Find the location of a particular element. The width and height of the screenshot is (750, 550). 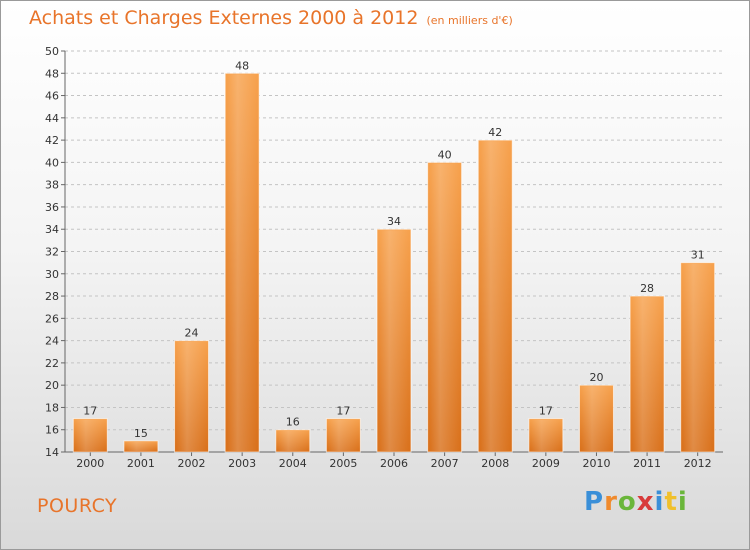

y-tick-label: 20 is located at coordinates (52, 385).